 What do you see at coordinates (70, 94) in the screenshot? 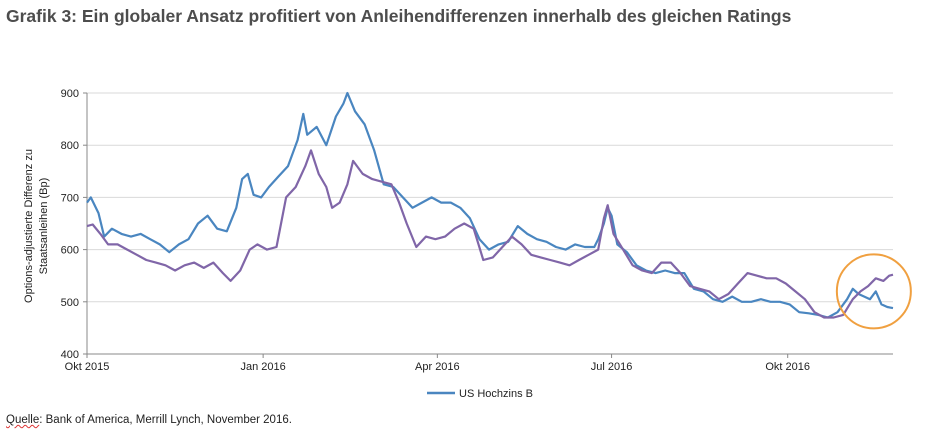
I see `y-tick-label: 900` at bounding box center [70, 94].